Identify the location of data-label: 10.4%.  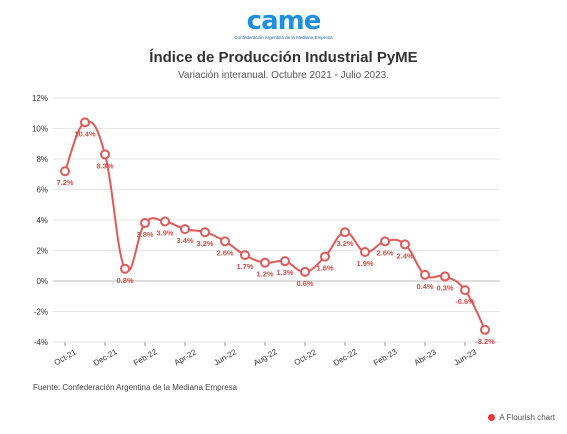
(85, 133).